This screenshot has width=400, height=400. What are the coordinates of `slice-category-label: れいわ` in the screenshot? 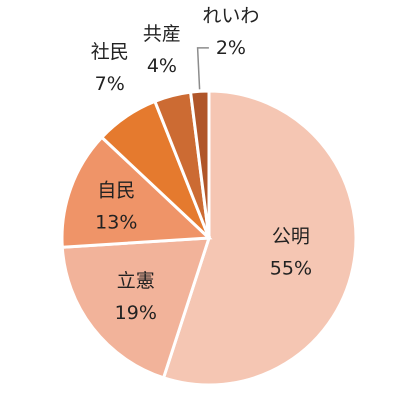 It's located at (230, 16).